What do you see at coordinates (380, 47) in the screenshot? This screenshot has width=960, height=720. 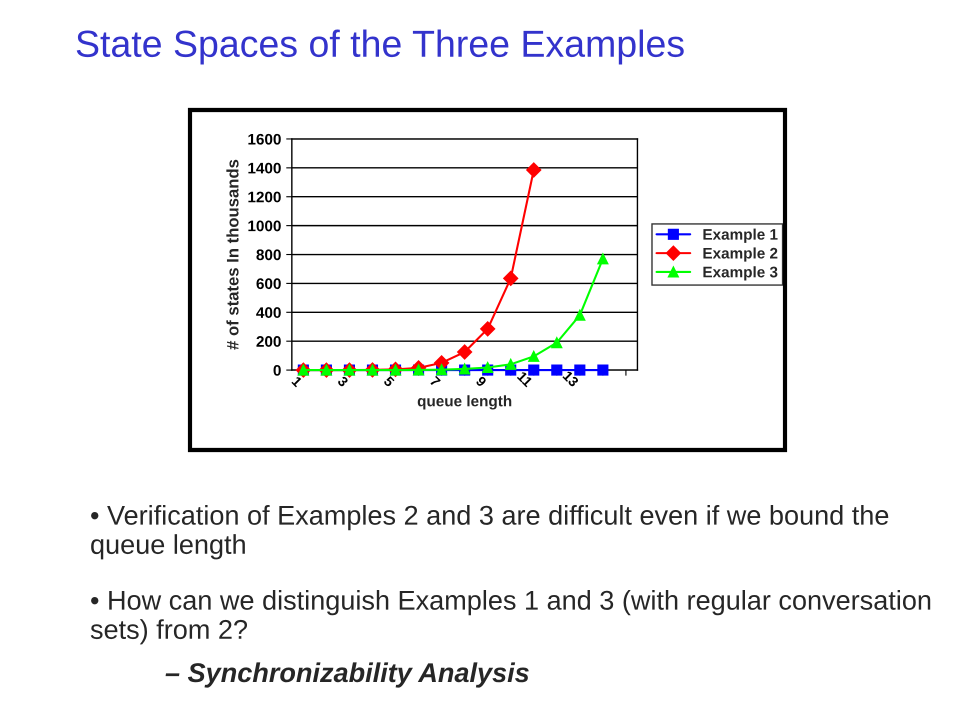 I see `chart-title: State Spaces of the Three Examples` at bounding box center [380, 47].